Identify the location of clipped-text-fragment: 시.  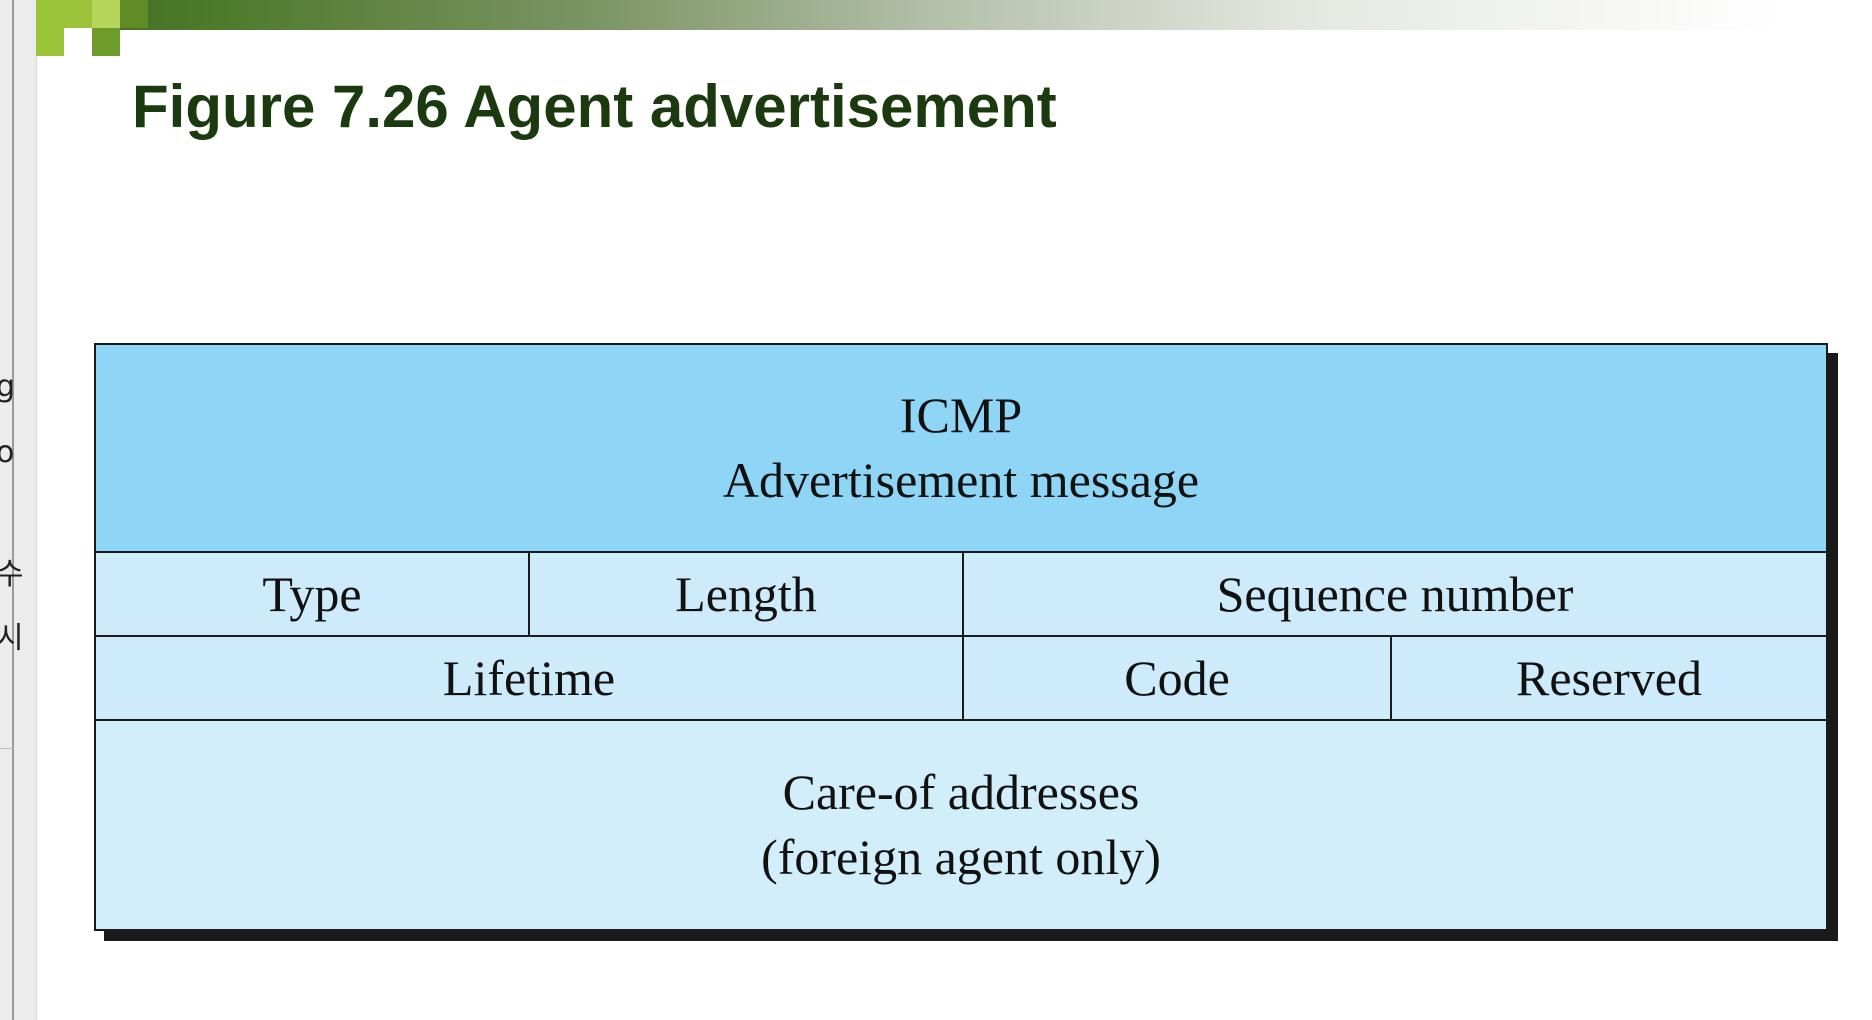
(12, 638).